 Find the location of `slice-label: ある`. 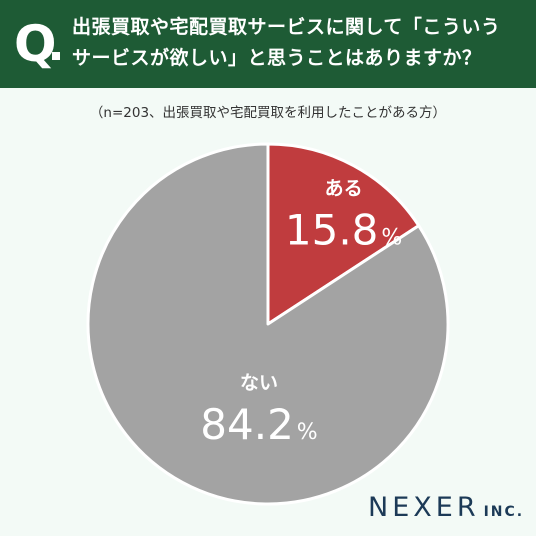

slice-label: ある is located at coordinates (344, 188).